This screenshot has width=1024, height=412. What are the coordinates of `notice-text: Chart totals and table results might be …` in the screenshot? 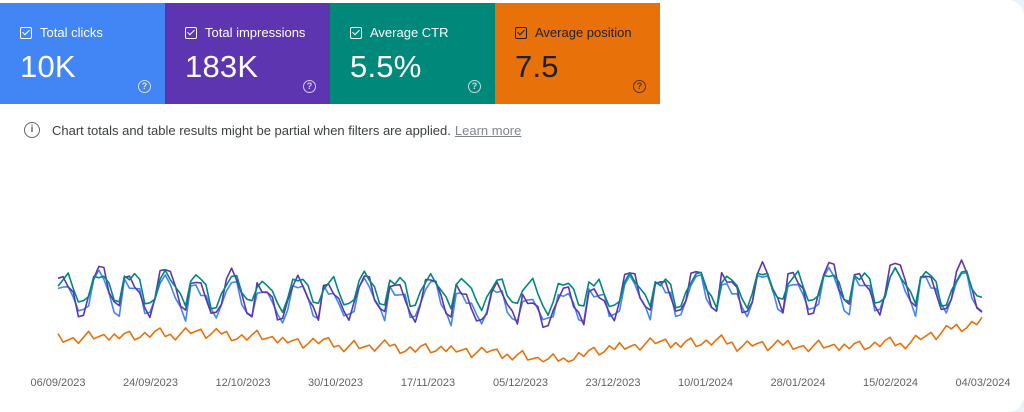 It's located at (251, 130).